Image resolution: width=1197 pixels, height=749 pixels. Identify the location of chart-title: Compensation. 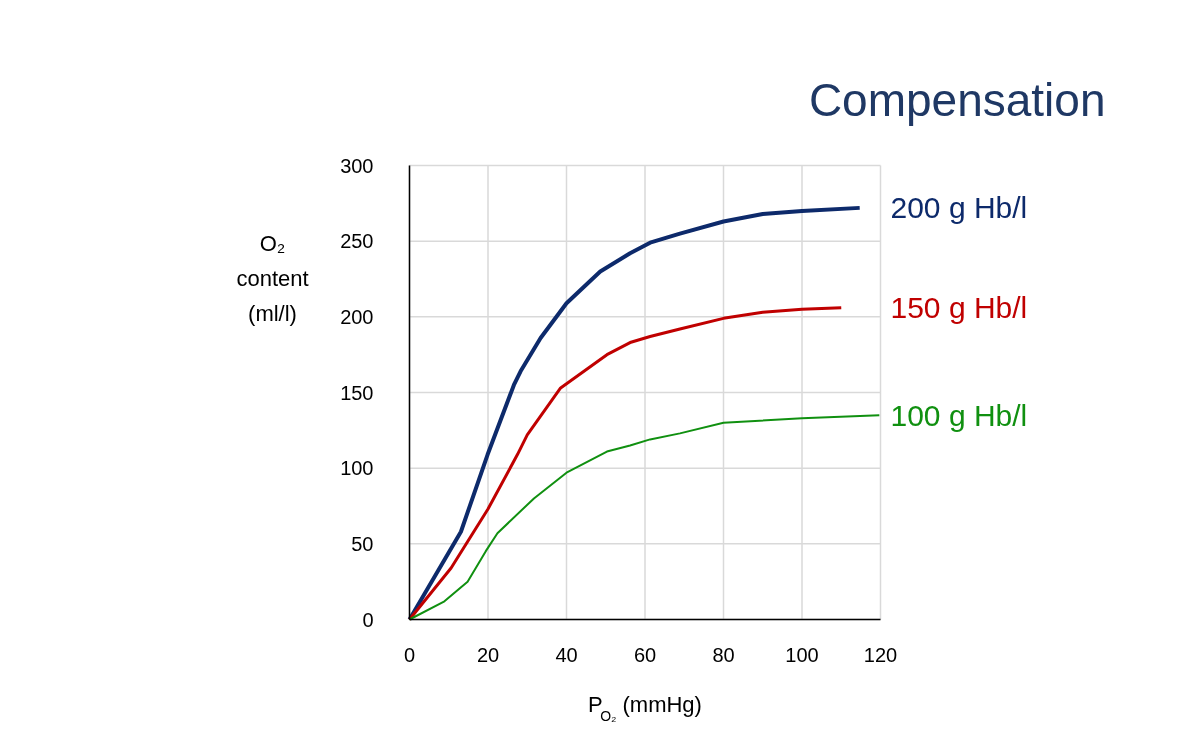
(957, 99).